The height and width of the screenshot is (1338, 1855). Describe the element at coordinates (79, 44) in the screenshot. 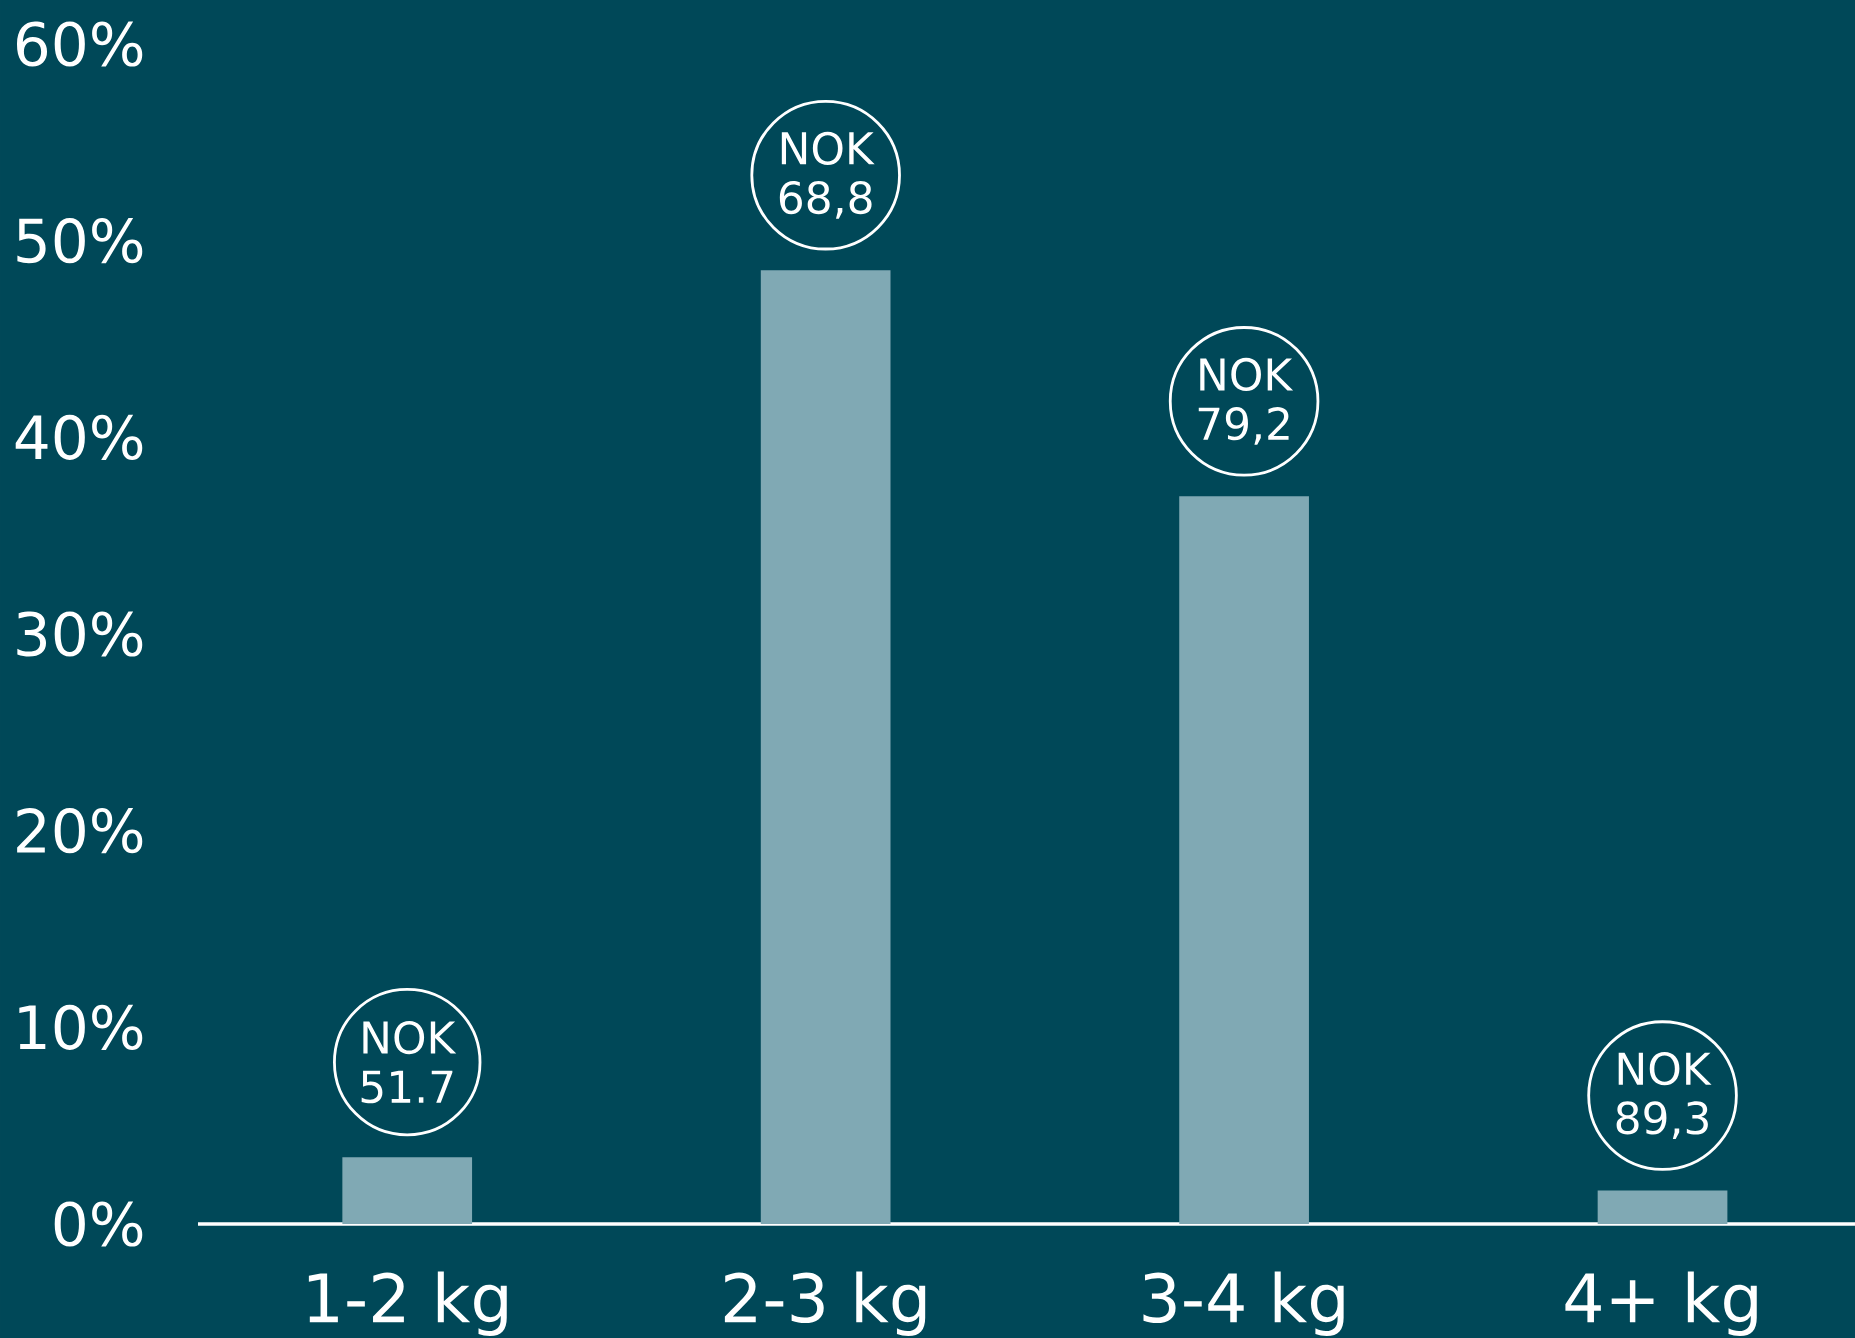

I see `y-tick-label: 60%` at that location.